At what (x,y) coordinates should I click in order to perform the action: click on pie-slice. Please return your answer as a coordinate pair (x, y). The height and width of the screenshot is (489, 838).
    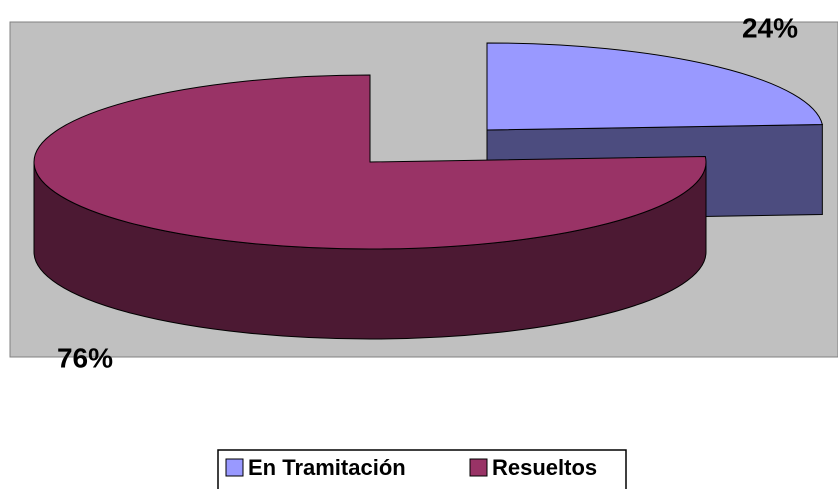
    Looking at the image, I should click on (654, 86).